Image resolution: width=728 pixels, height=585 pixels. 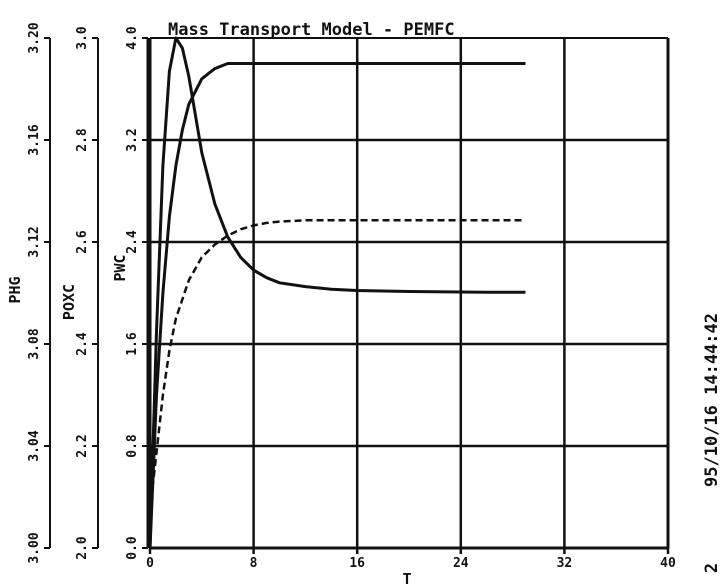 I want to click on chart-title: Mass Transport Model - PEMFC, so click(x=311, y=30).